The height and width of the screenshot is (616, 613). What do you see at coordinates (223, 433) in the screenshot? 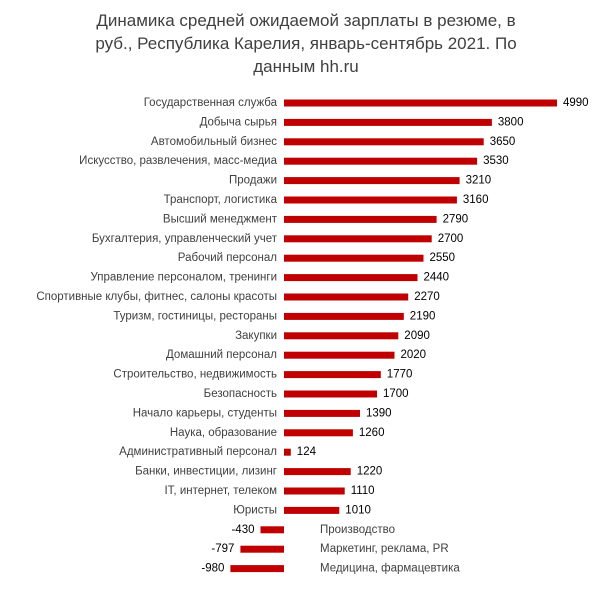
I see `category-label: Наука, образование` at bounding box center [223, 433].